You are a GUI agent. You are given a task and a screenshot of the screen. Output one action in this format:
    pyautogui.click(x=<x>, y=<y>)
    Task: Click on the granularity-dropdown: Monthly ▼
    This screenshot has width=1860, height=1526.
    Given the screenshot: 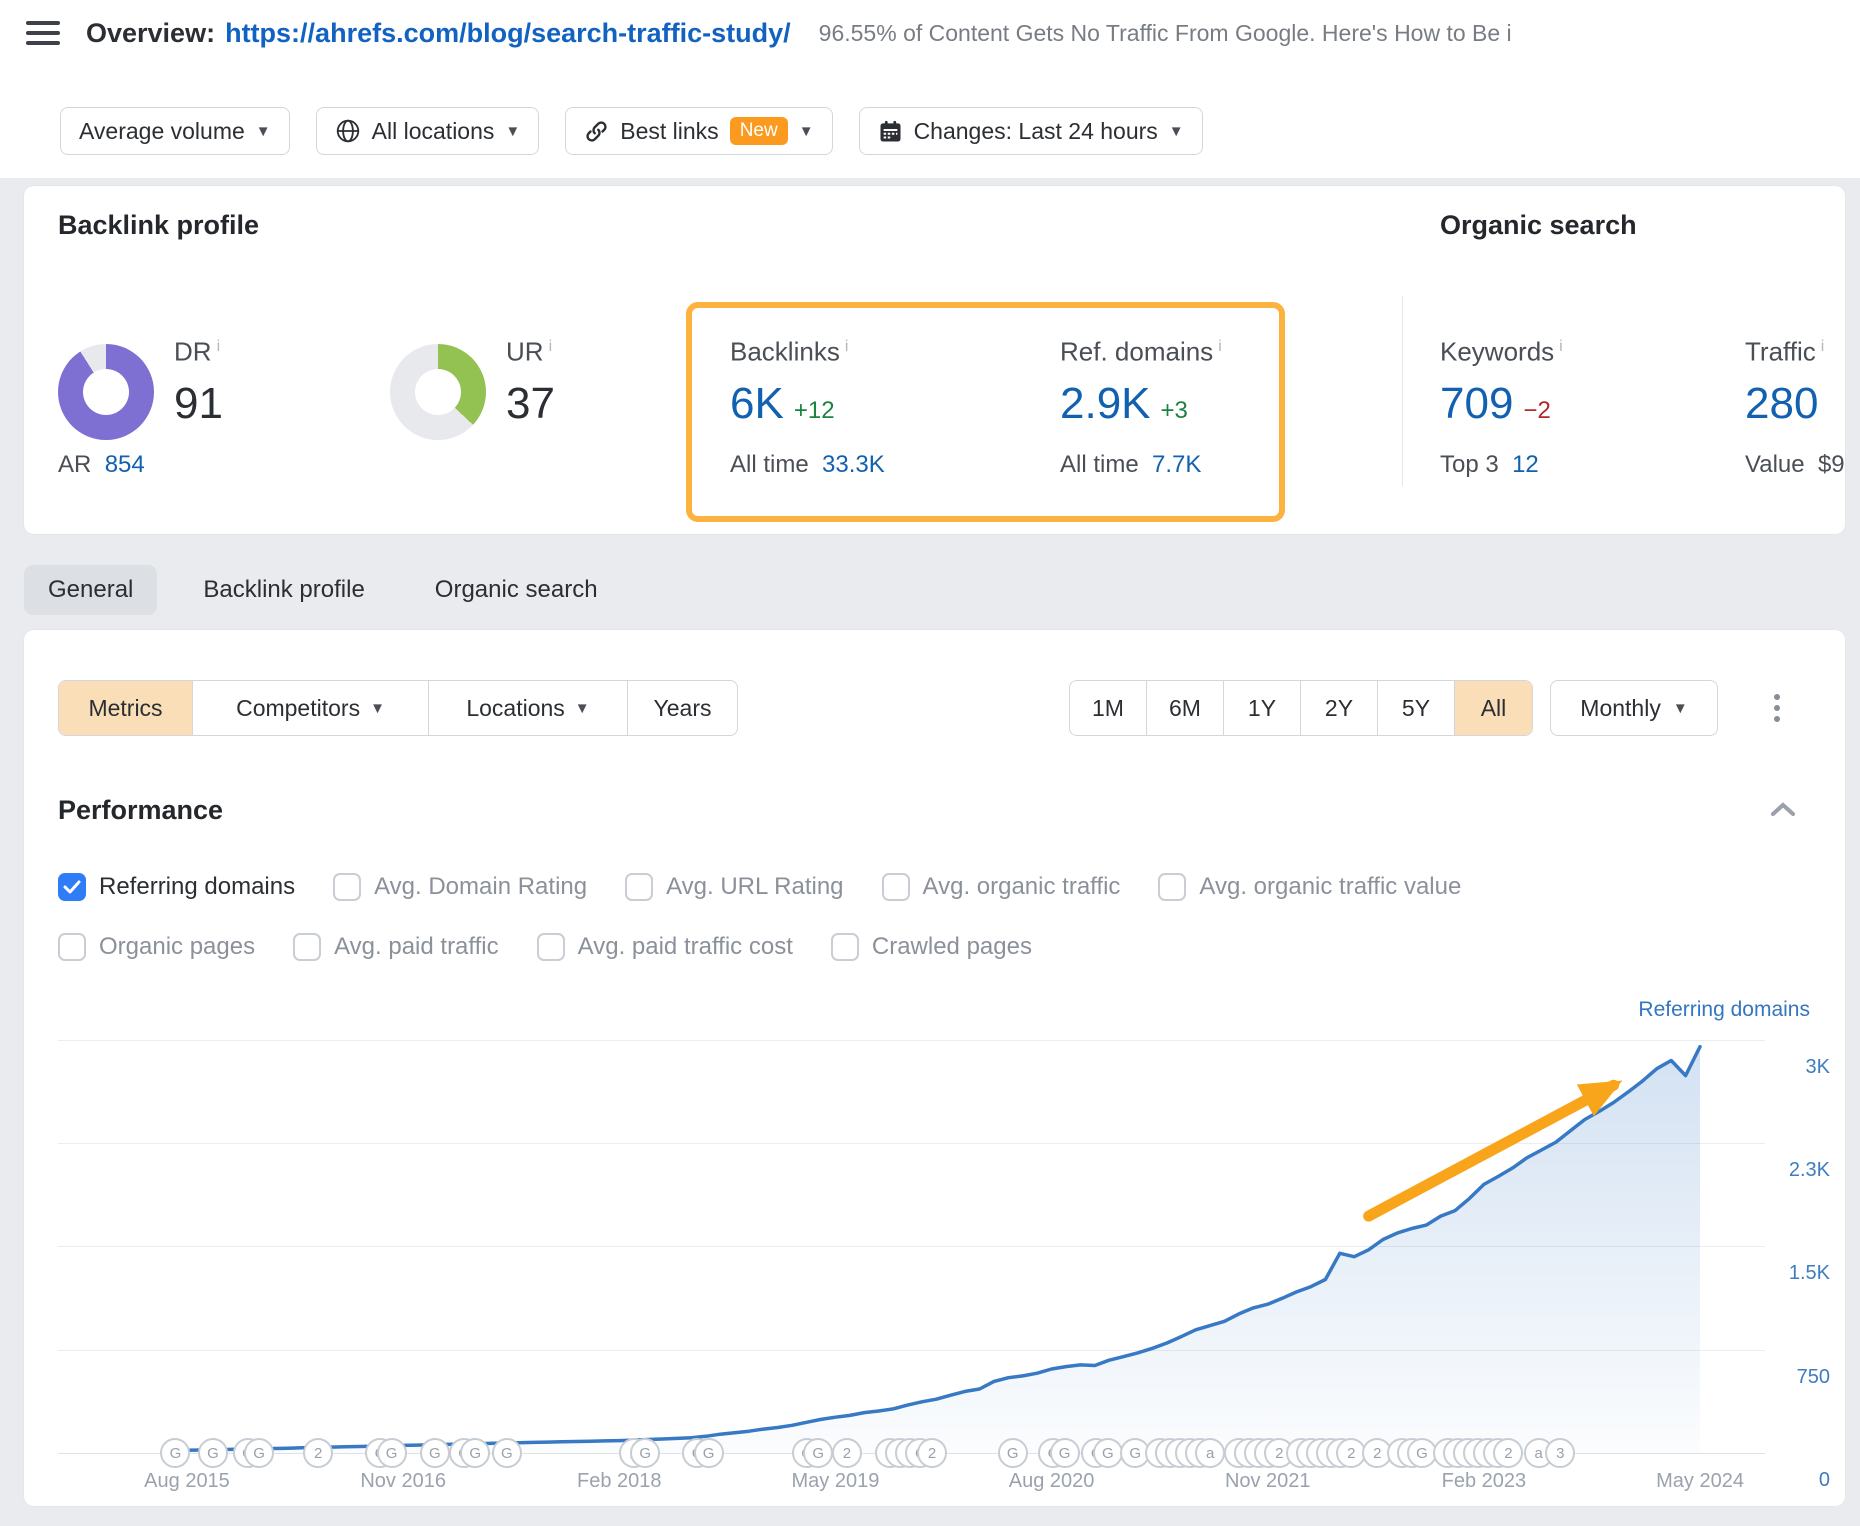 What is the action you would take?
    pyautogui.click(x=1634, y=708)
    